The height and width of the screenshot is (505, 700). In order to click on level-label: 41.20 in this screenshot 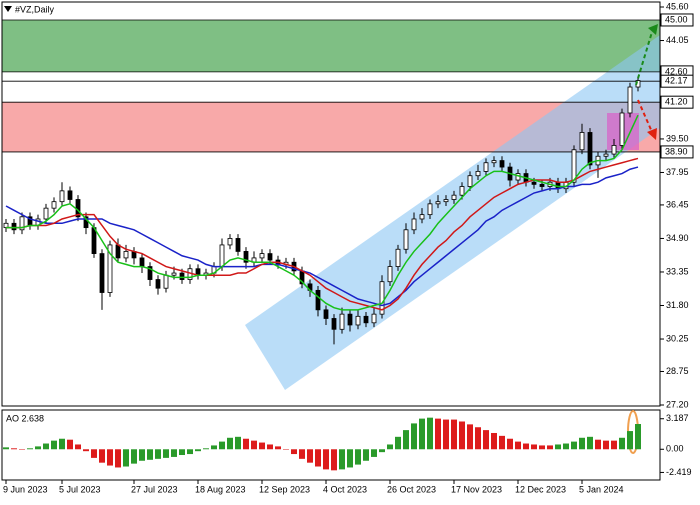, I will do `click(676, 102)`.